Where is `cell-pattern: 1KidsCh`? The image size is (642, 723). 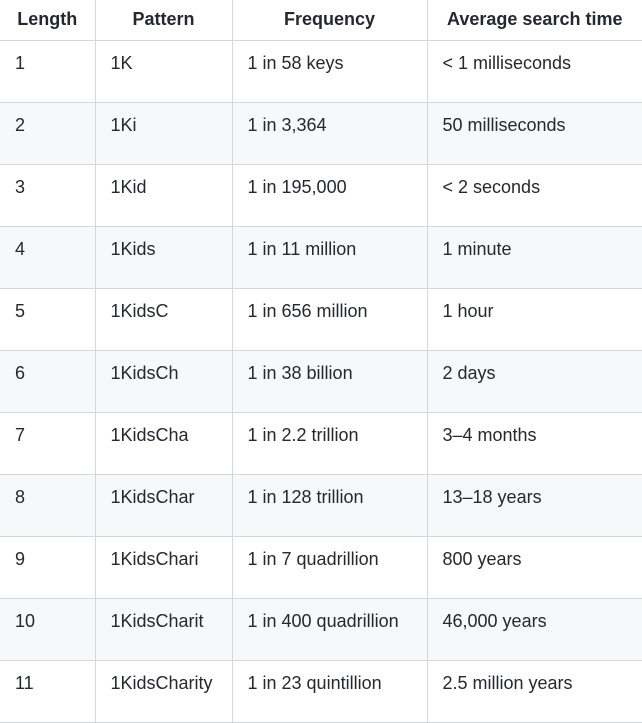 cell-pattern: 1KidsCh is located at coordinates (164, 381).